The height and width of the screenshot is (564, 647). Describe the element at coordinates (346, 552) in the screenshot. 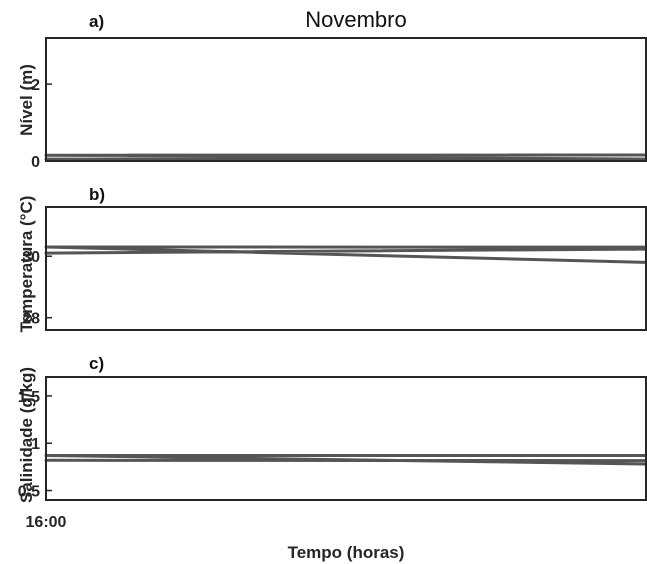

I see `x-axis-label: Tempo (horas)` at that location.